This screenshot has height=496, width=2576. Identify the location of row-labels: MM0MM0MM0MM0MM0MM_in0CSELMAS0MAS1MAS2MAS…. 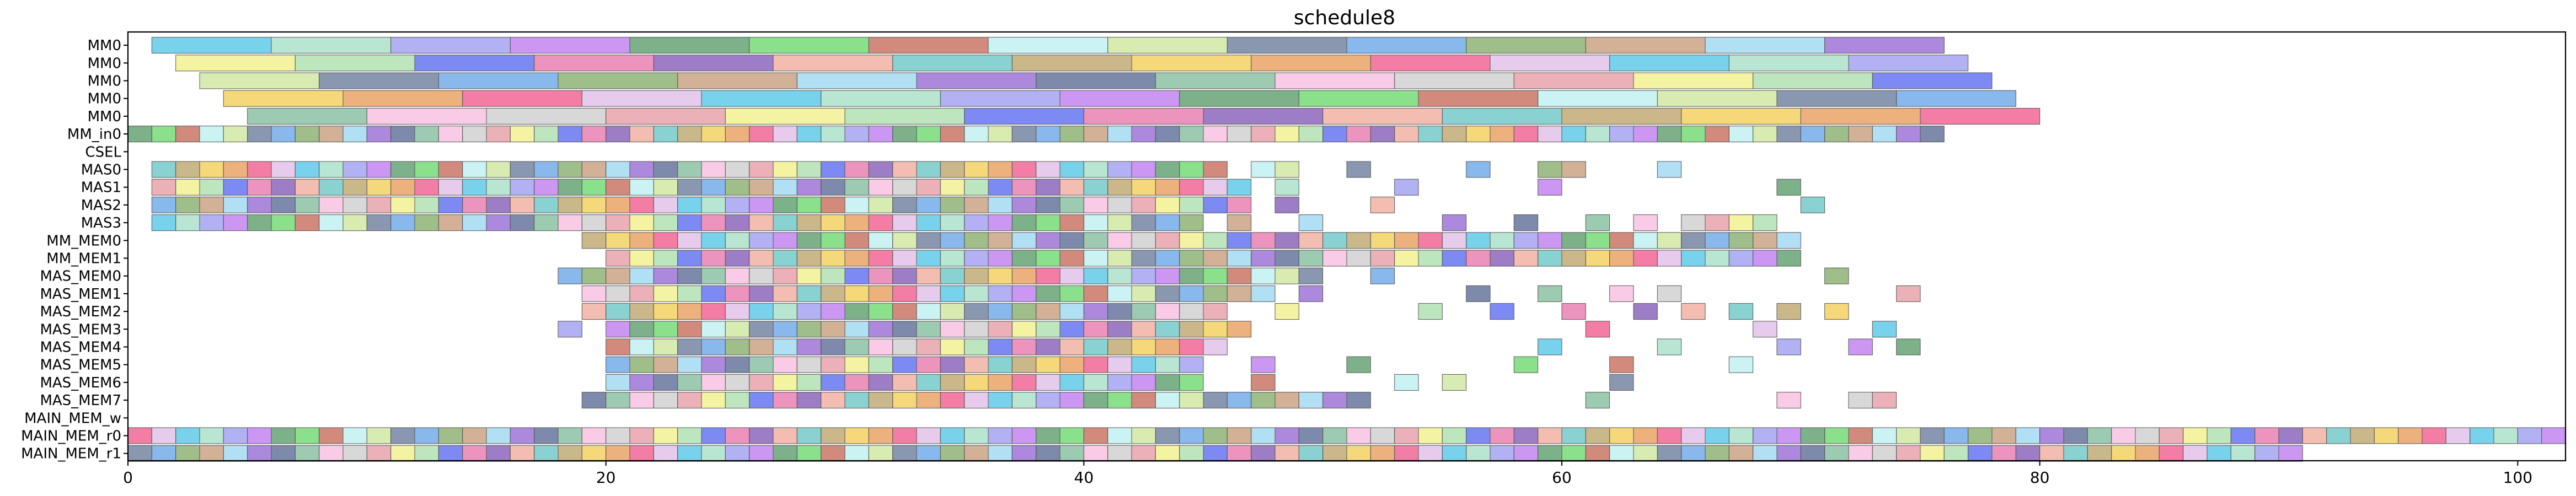
(74, 249).